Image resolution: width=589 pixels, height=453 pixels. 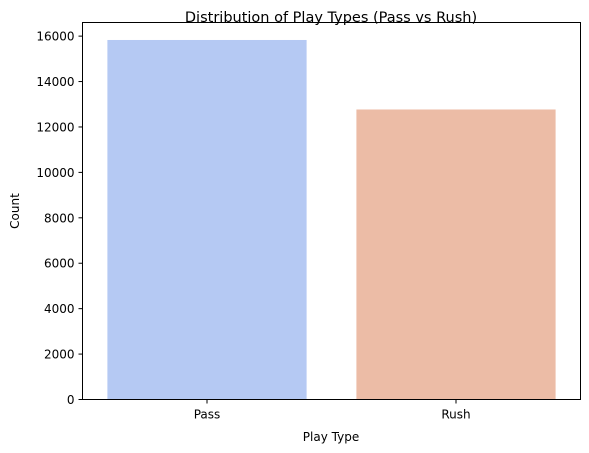 I want to click on x-axis-ticks: Pass Rush, so click(x=332, y=410).